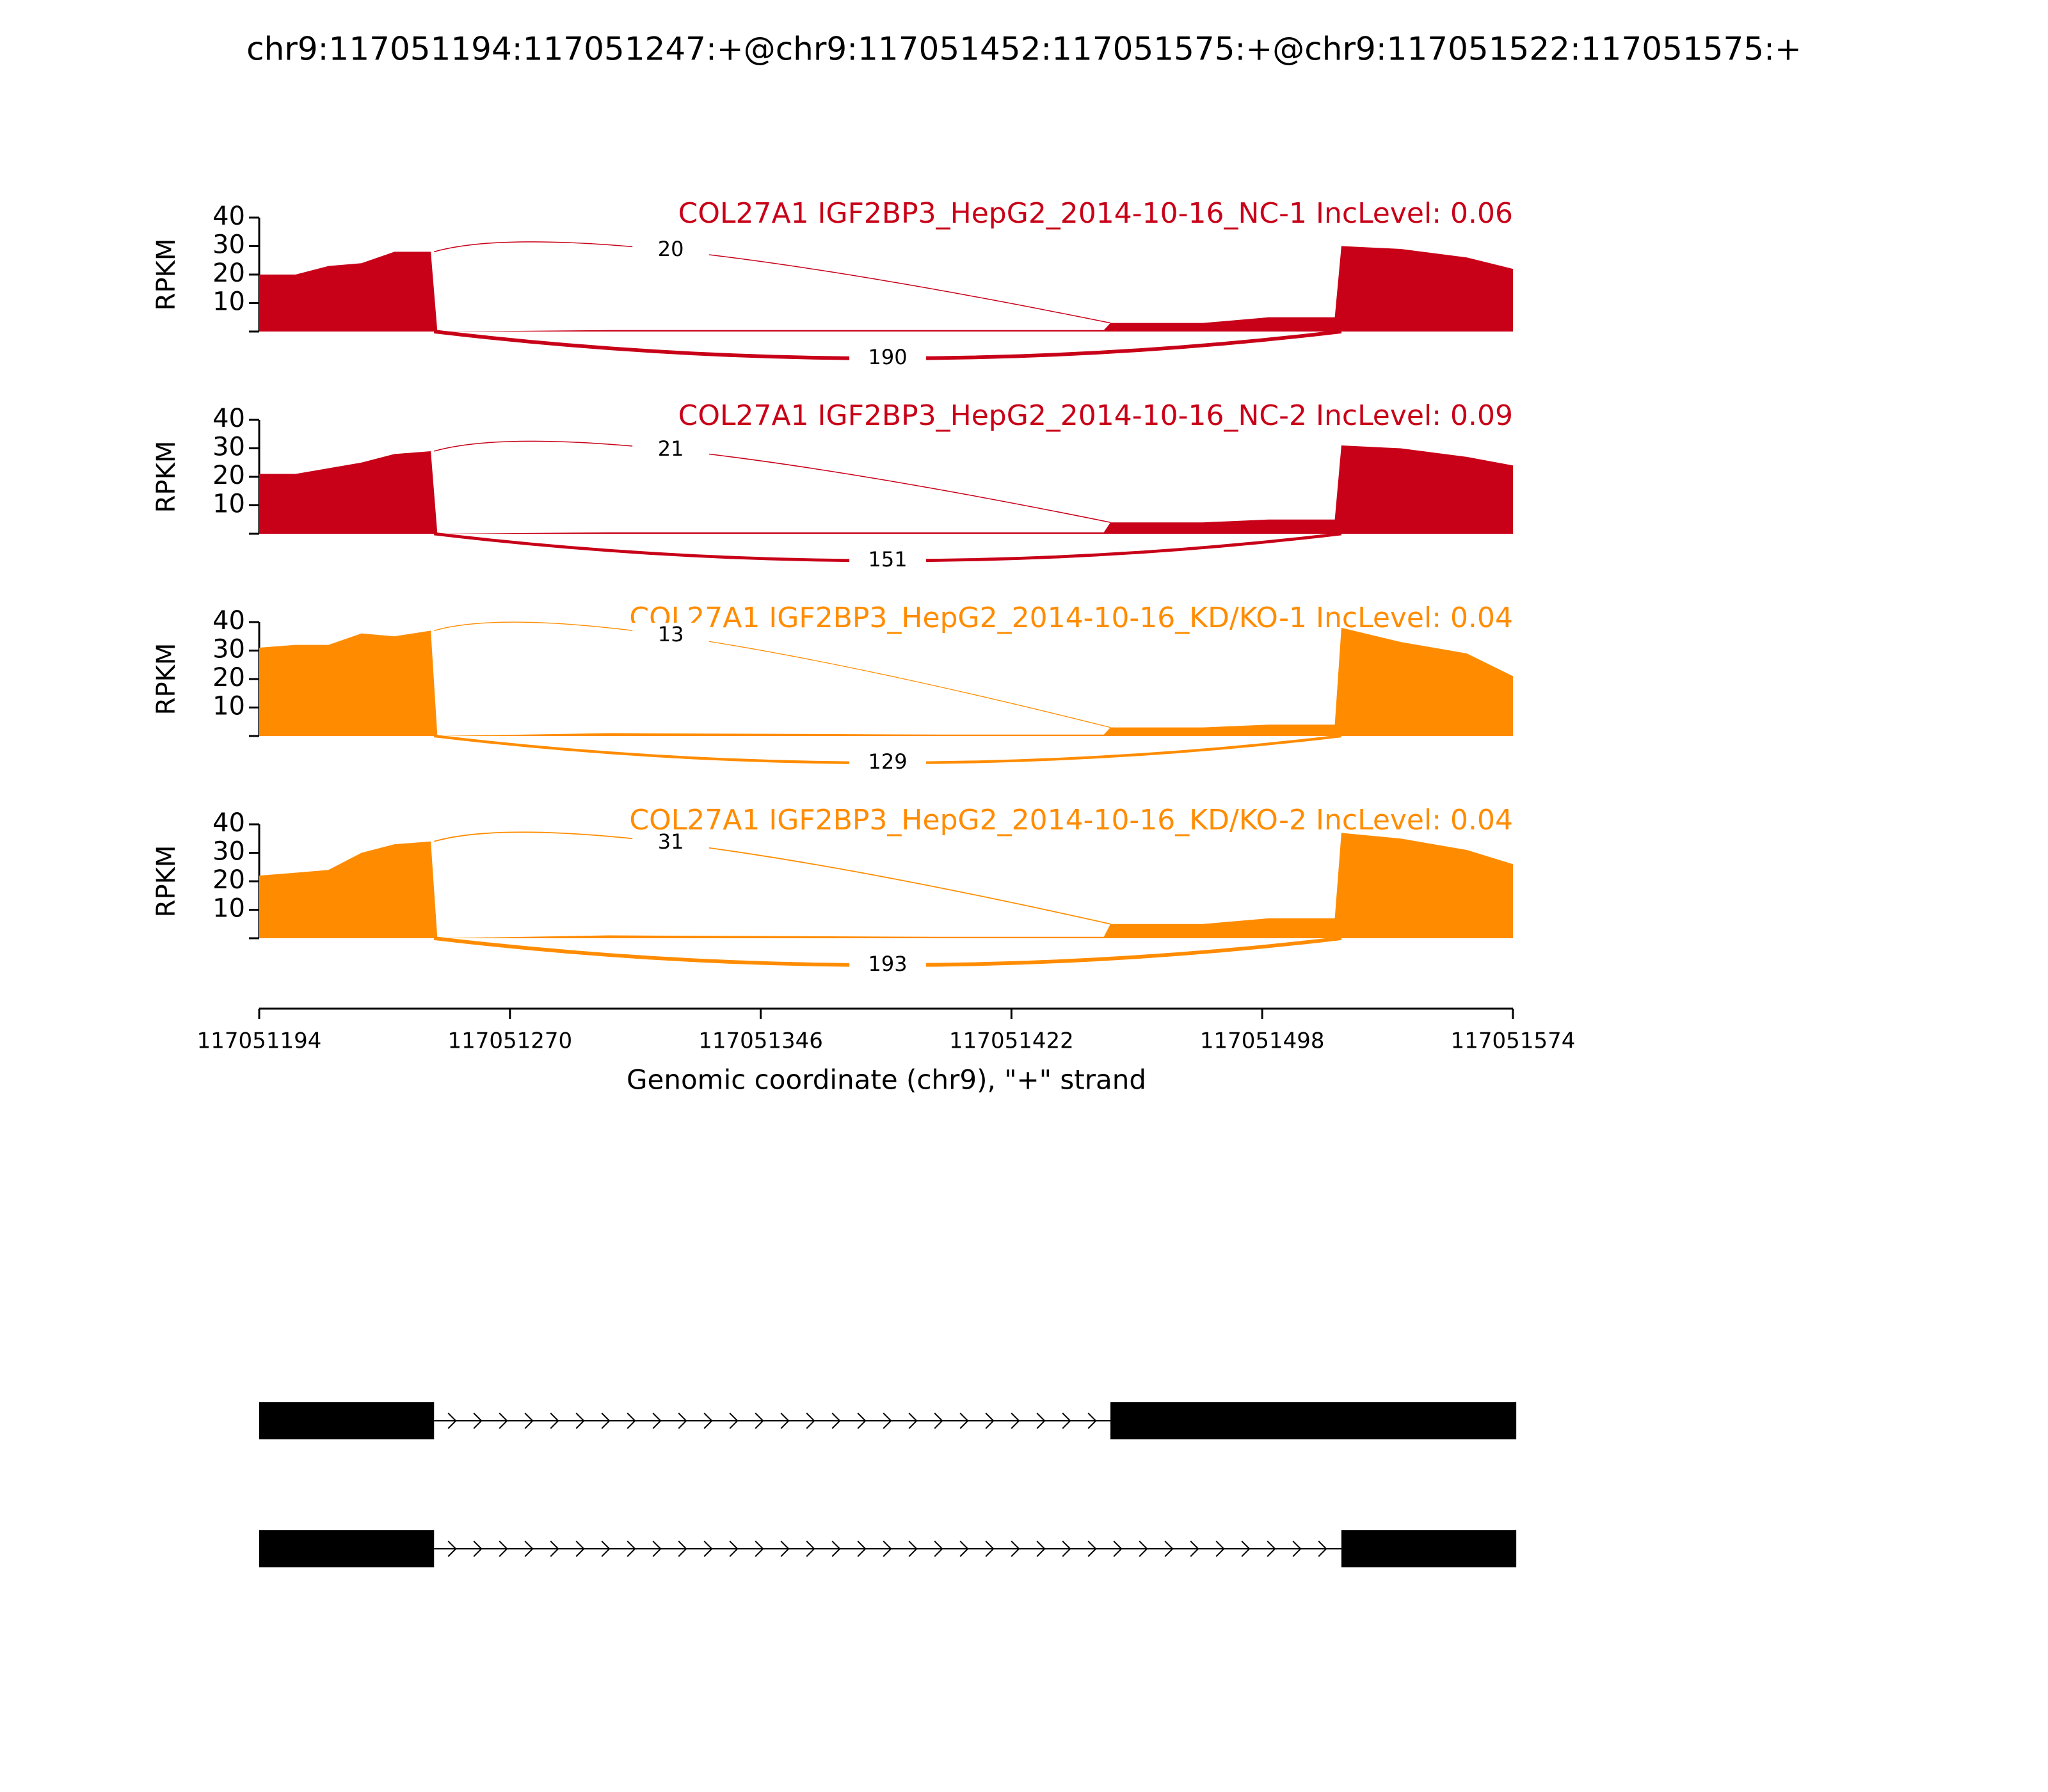 The image size is (2048, 1792). I want to click on x-tick-label: 117051574, so click(1513, 1041).